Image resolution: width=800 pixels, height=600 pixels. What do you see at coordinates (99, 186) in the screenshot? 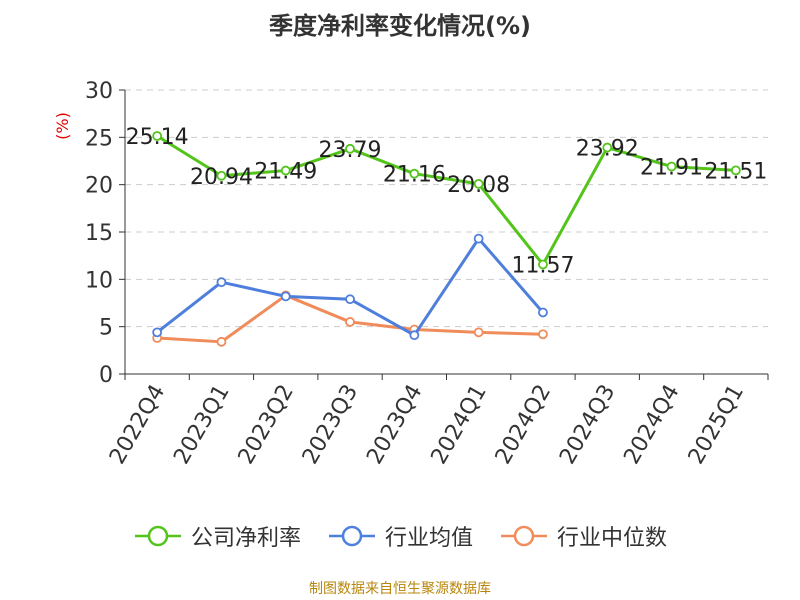
I see `y-tick-label: 20` at bounding box center [99, 186].